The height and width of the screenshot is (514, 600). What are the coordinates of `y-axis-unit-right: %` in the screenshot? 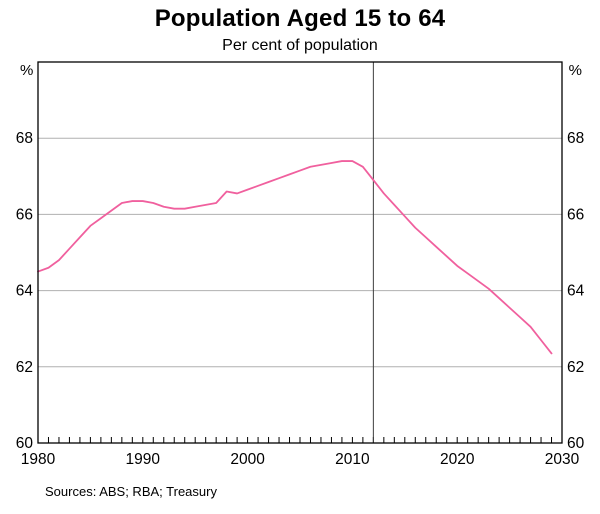 It's located at (575, 70).